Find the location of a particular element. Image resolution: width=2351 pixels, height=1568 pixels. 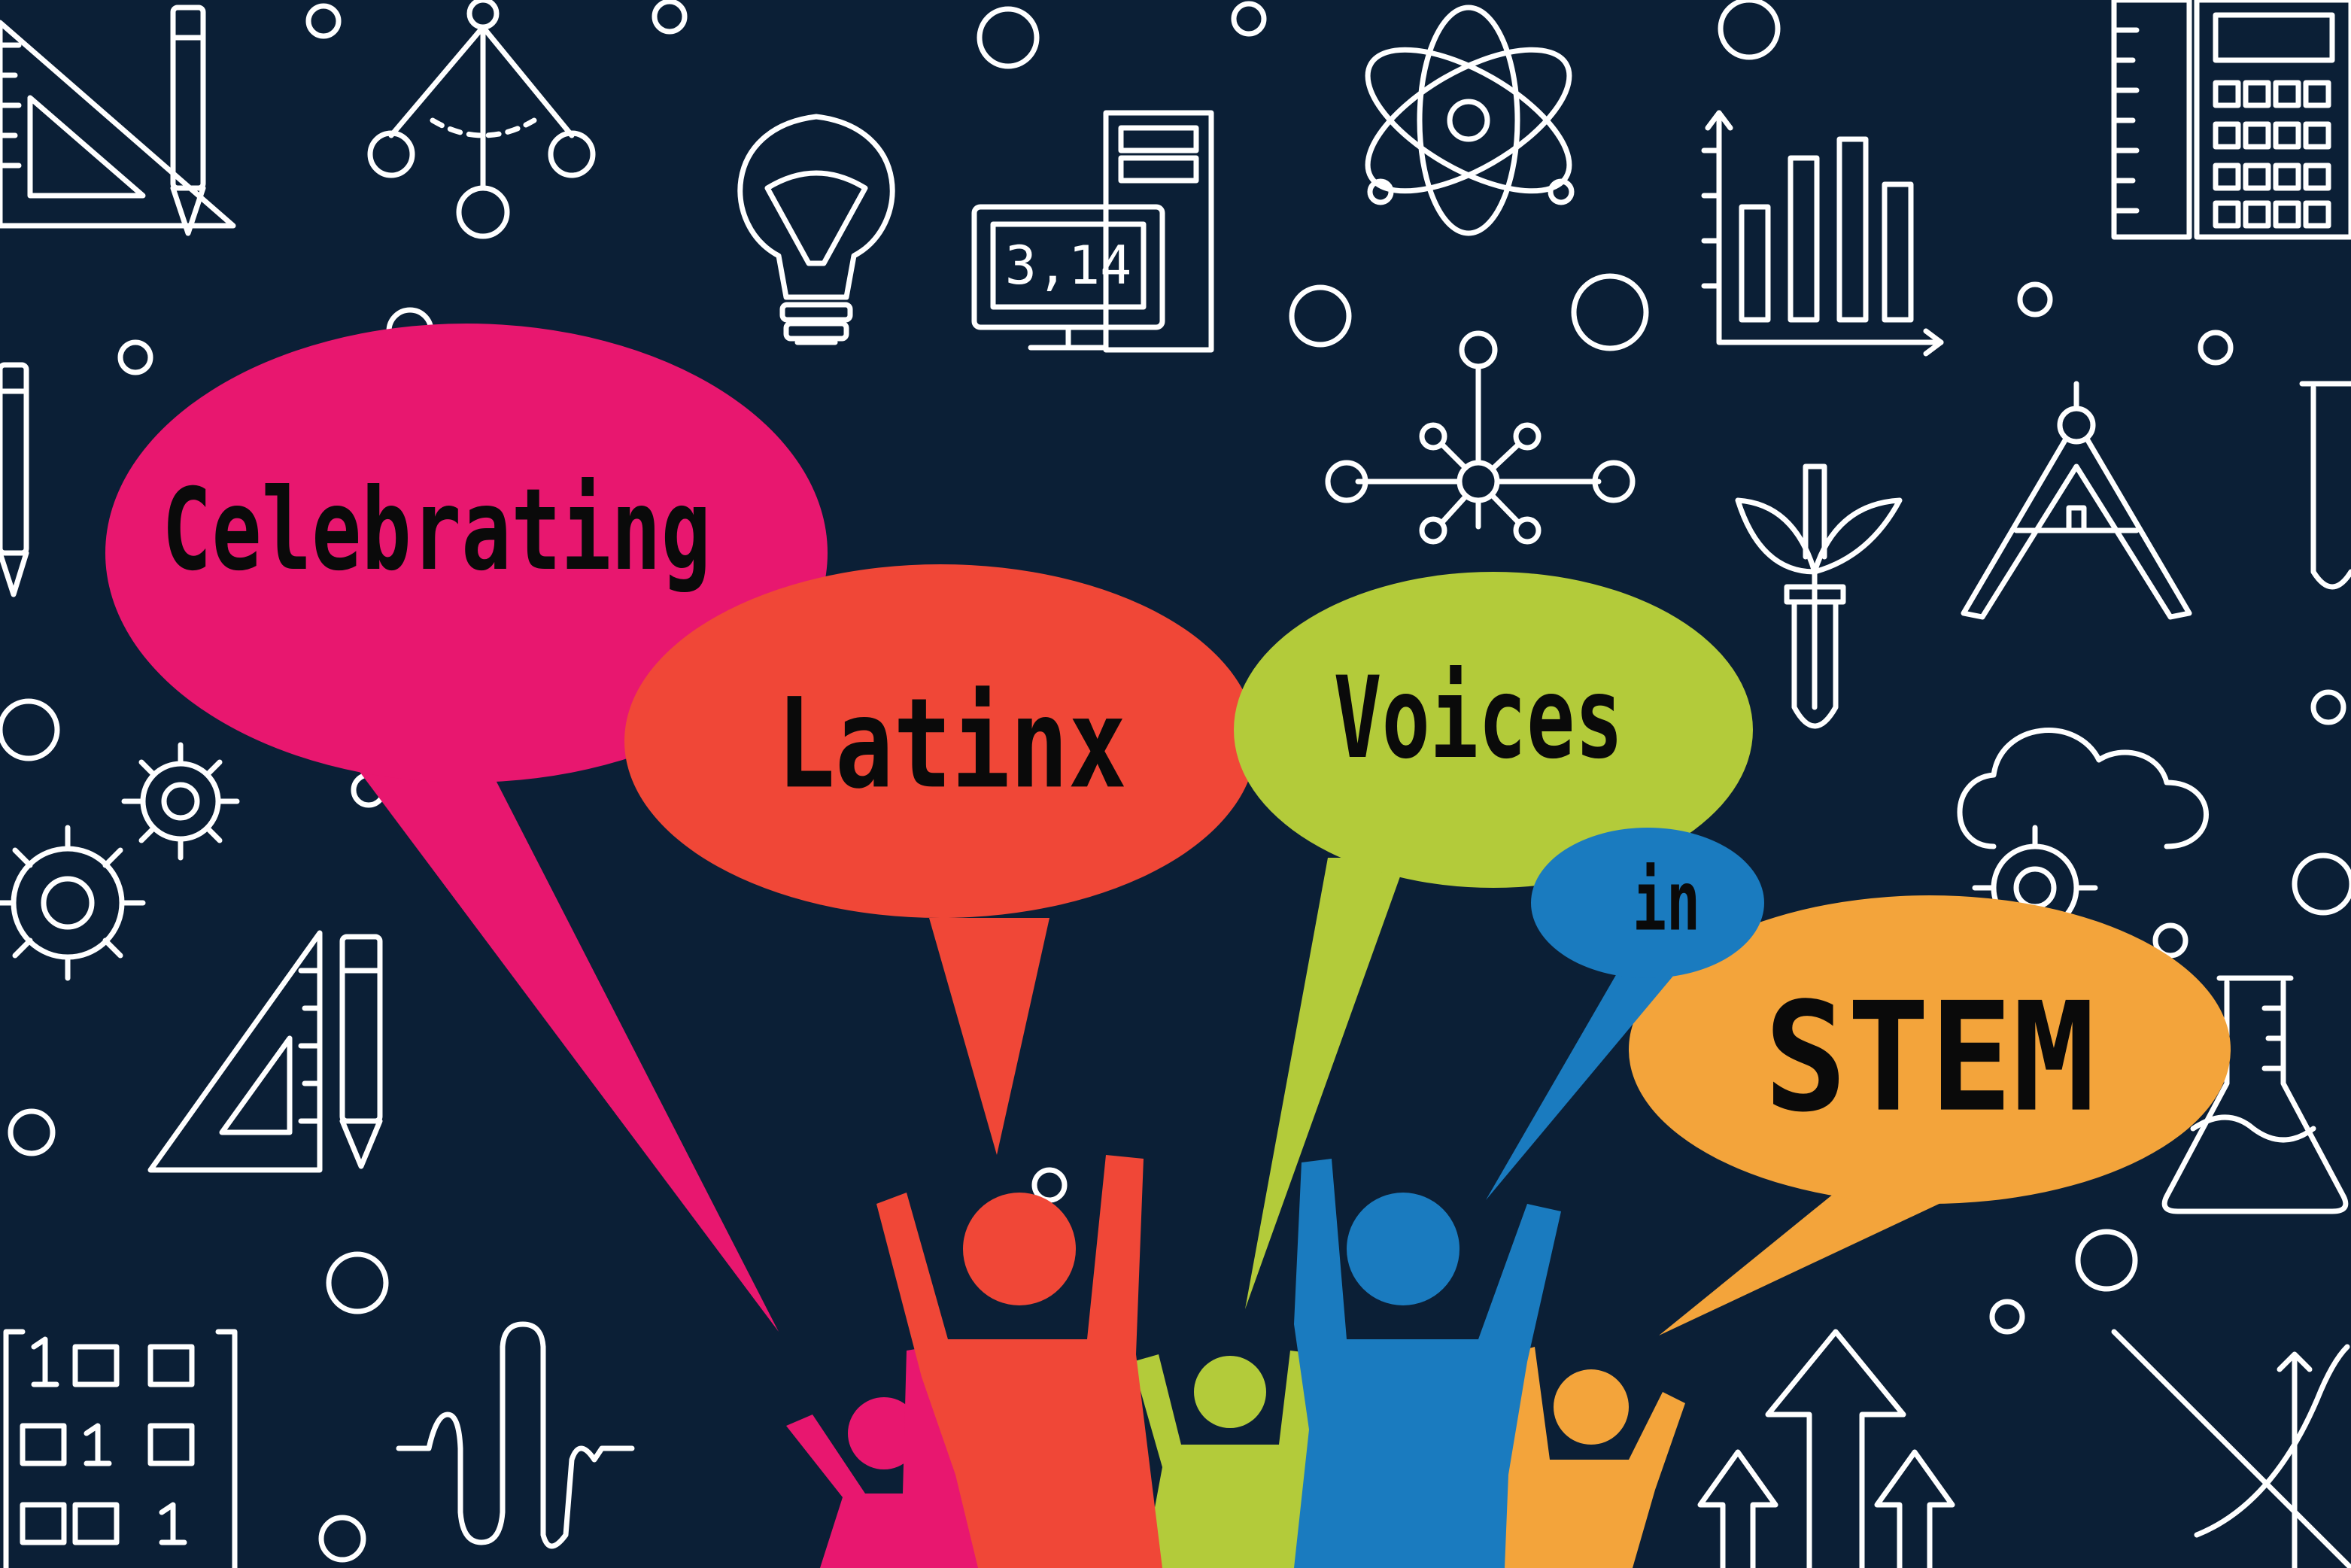

sprout-test-tube-icon is located at coordinates (1819, 596).